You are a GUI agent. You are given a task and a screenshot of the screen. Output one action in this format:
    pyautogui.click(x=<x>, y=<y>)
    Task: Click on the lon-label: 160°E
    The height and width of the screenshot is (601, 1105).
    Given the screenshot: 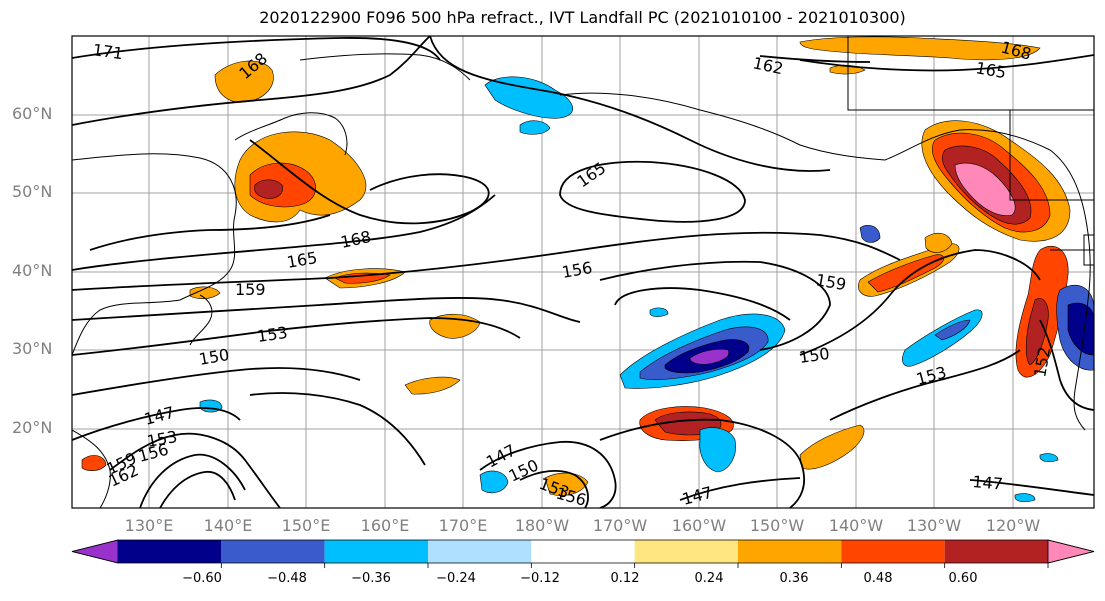 What is the action you would take?
    pyautogui.click(x=385, y=525)
    